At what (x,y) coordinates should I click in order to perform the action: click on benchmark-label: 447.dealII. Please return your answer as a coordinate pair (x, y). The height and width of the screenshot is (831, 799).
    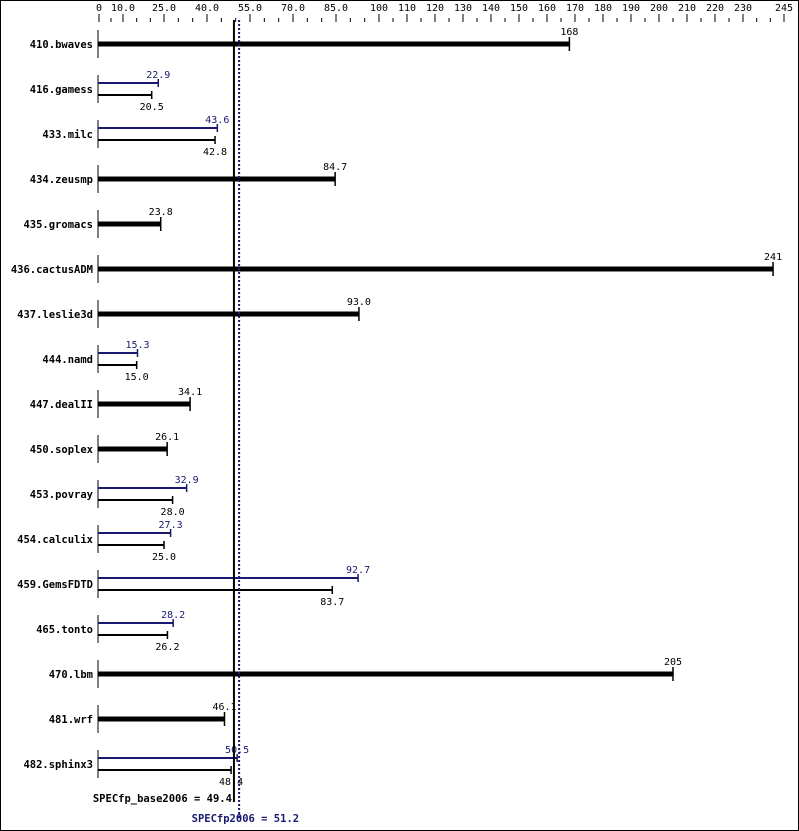
    Looking at the image, I should click on (61, 405).